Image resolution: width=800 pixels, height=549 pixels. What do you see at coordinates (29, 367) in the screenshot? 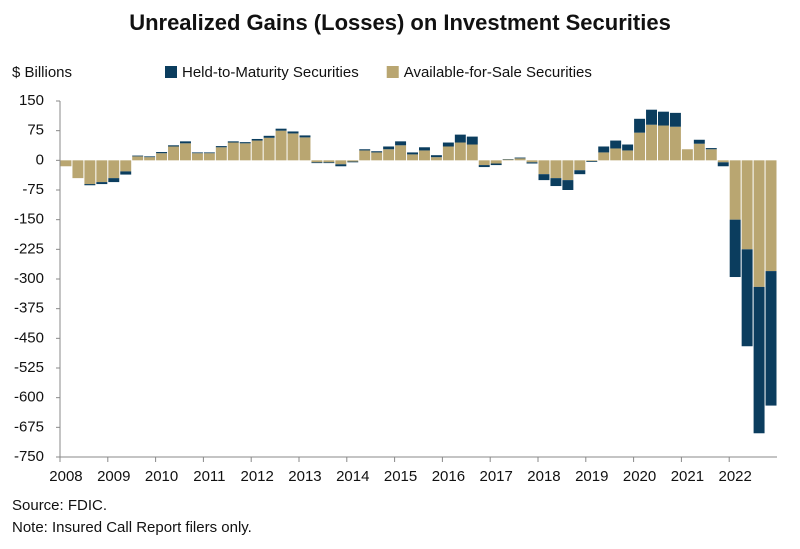
I see `y-tick-label: -525` at bounding box center [29, 367].